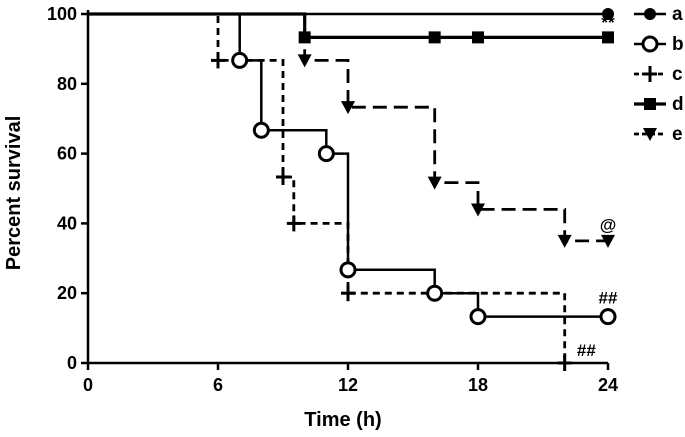 Image resolution: width=685 pixels, height=437 pixels. Describe the element at coordinates (597, 186) in the screenshot. I see `annotations: ** @ ## ##` at that location.